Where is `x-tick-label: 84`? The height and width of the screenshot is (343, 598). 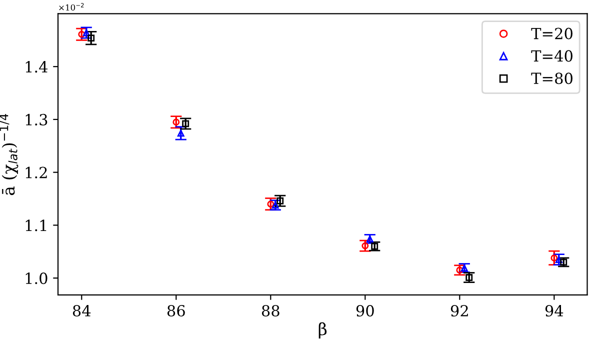
x-tick-label: 84 is located at coordinates (81, 310).